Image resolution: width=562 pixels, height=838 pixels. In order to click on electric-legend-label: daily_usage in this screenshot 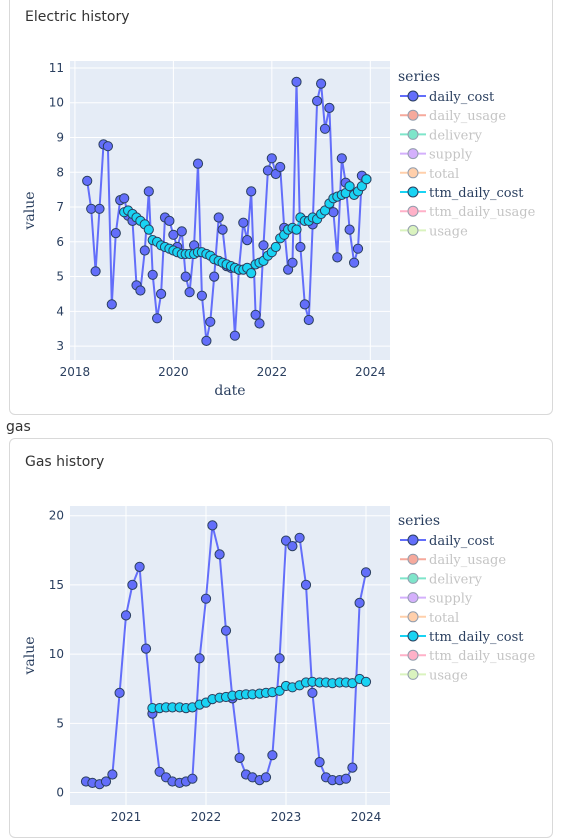, I will do `click(467, 116)`.